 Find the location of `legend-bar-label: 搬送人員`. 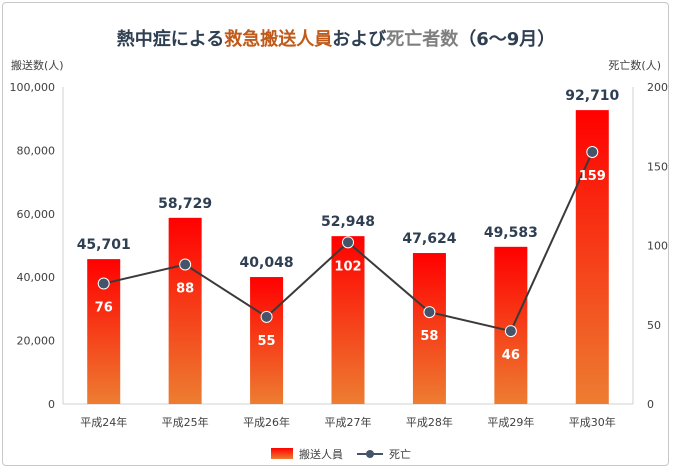

legend-bar-label: 搬送人員 is located at coordinates (321, 454).